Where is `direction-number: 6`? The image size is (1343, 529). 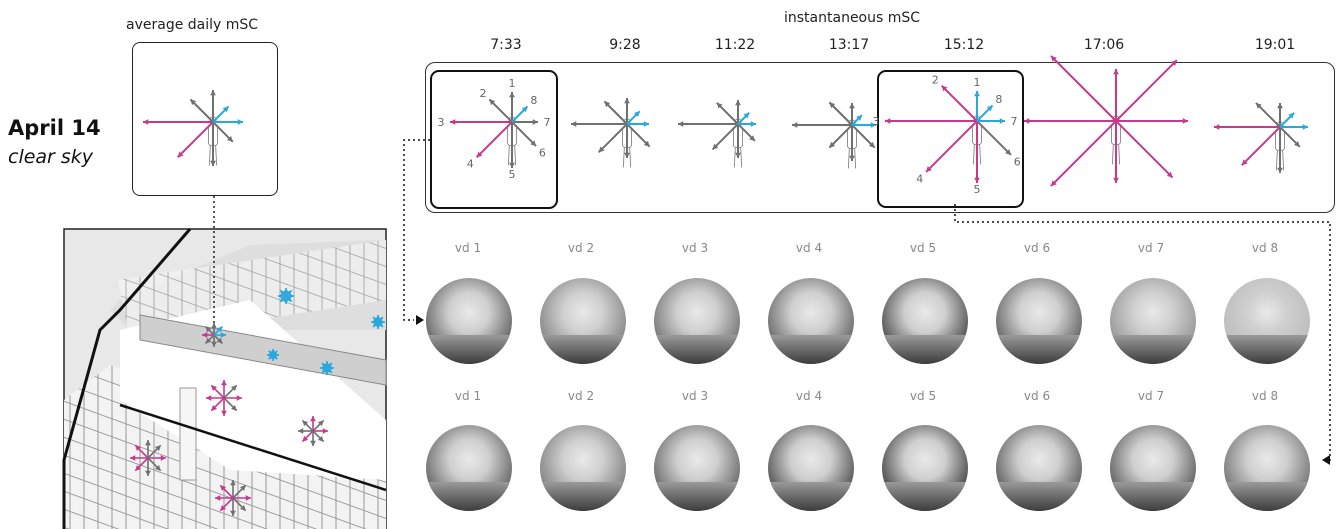
direction-number: 6 is located at coordinates (1017, 161).